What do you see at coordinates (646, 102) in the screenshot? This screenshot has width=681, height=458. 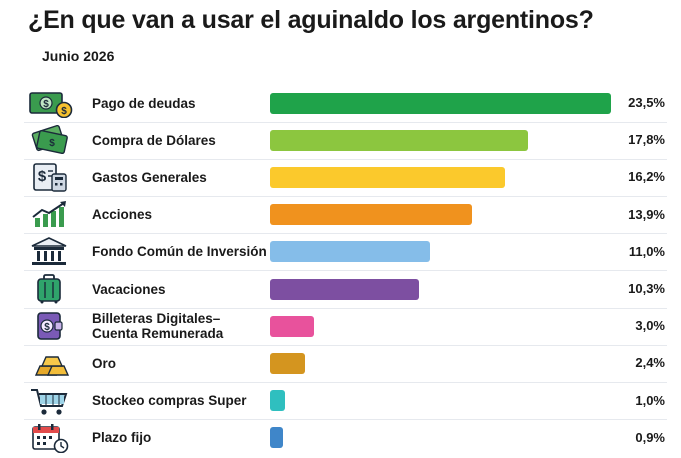 I see `value-label: 23,5%` at bounding box center [646, 102].